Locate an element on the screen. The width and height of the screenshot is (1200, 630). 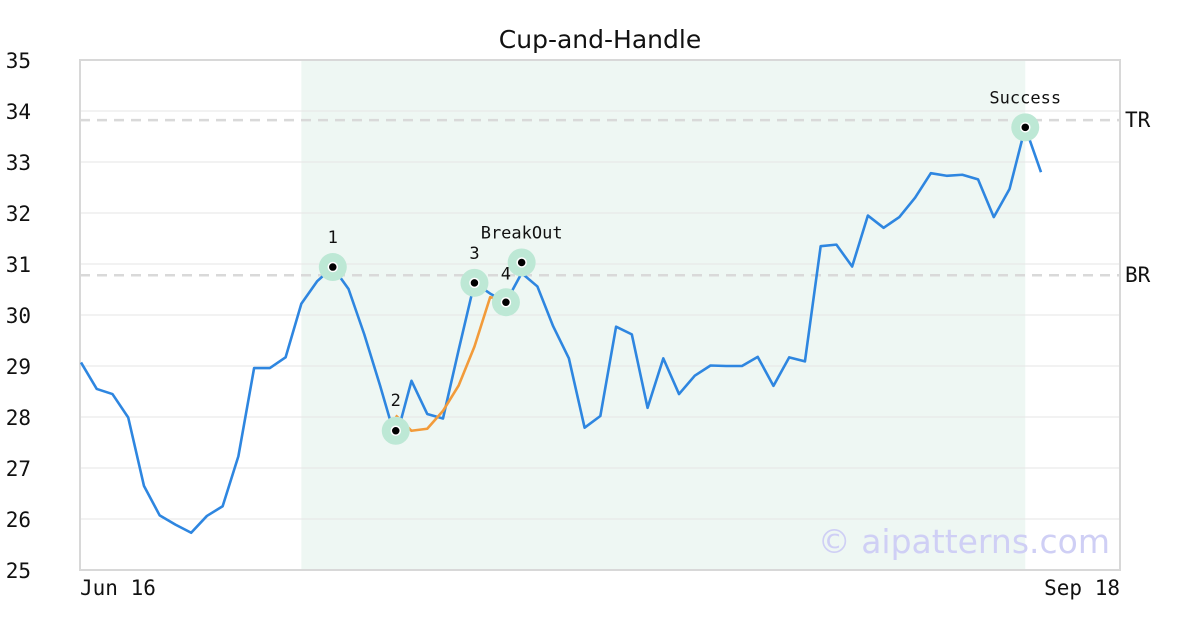
y-axis-tick-labels: 25 26 27 28 29 30 31 32 33 34 35 is located at coordinates (18, 316).